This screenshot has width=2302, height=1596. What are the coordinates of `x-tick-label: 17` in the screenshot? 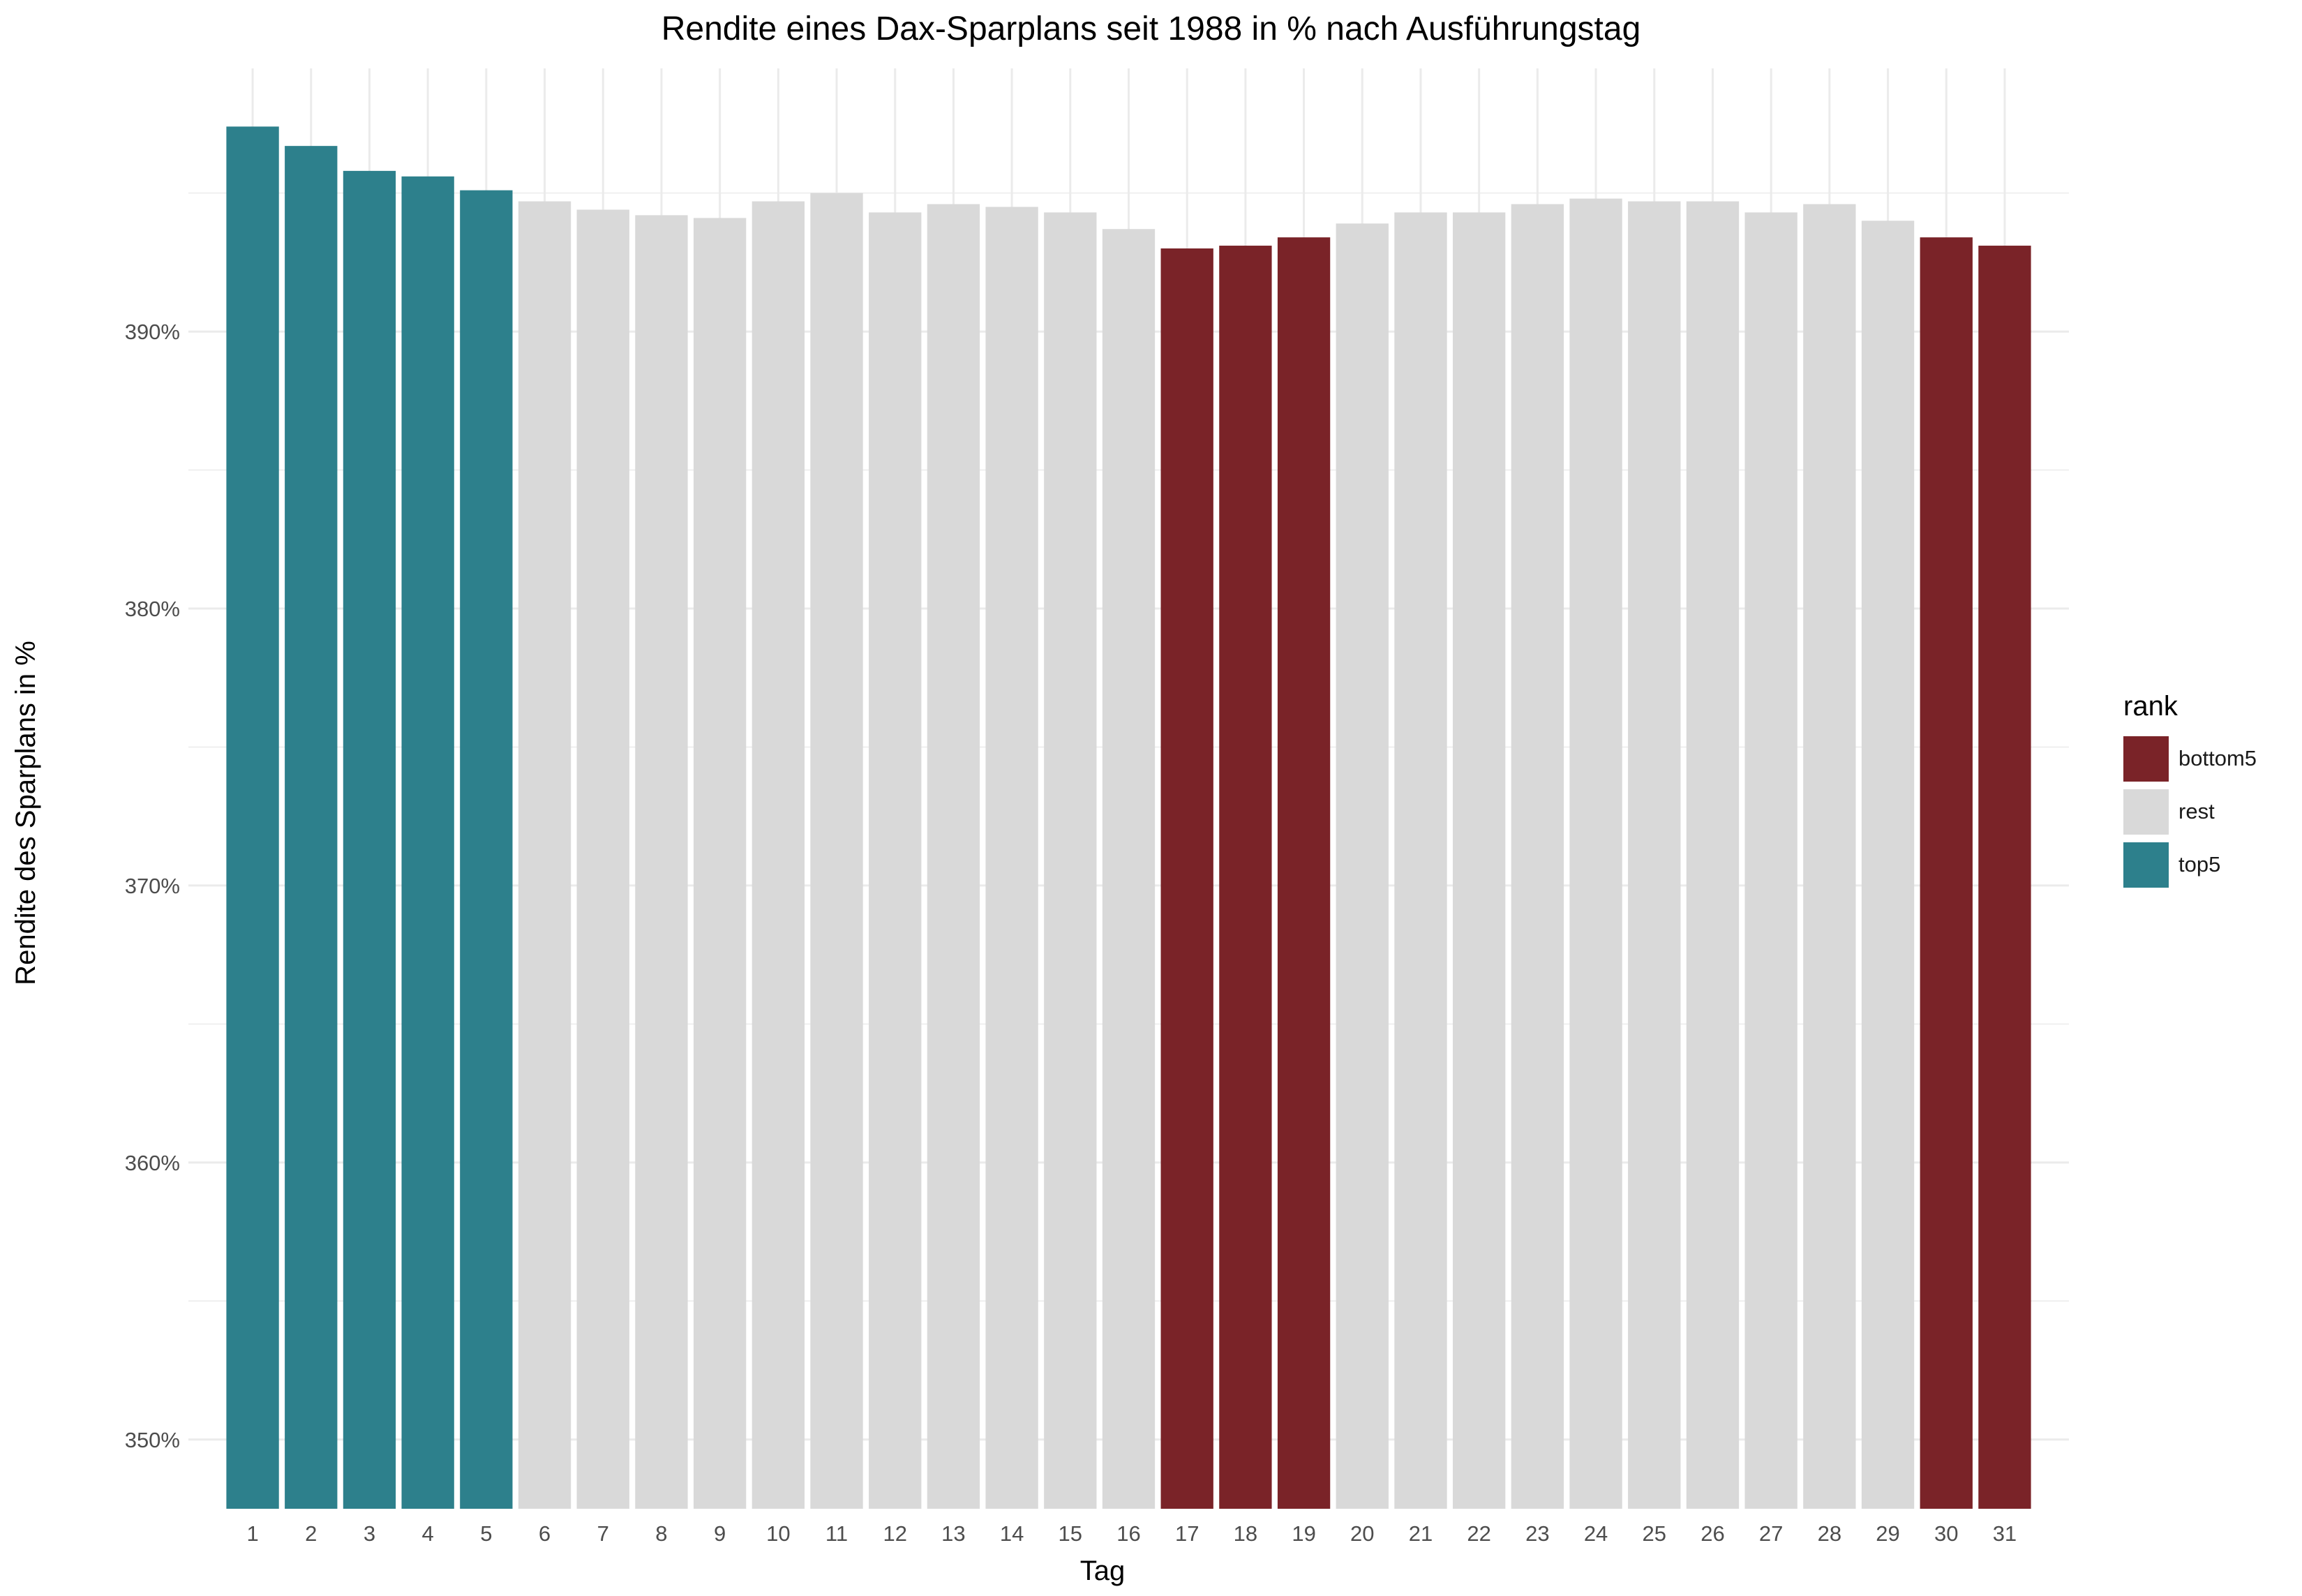 It's located at (1187, 1533).